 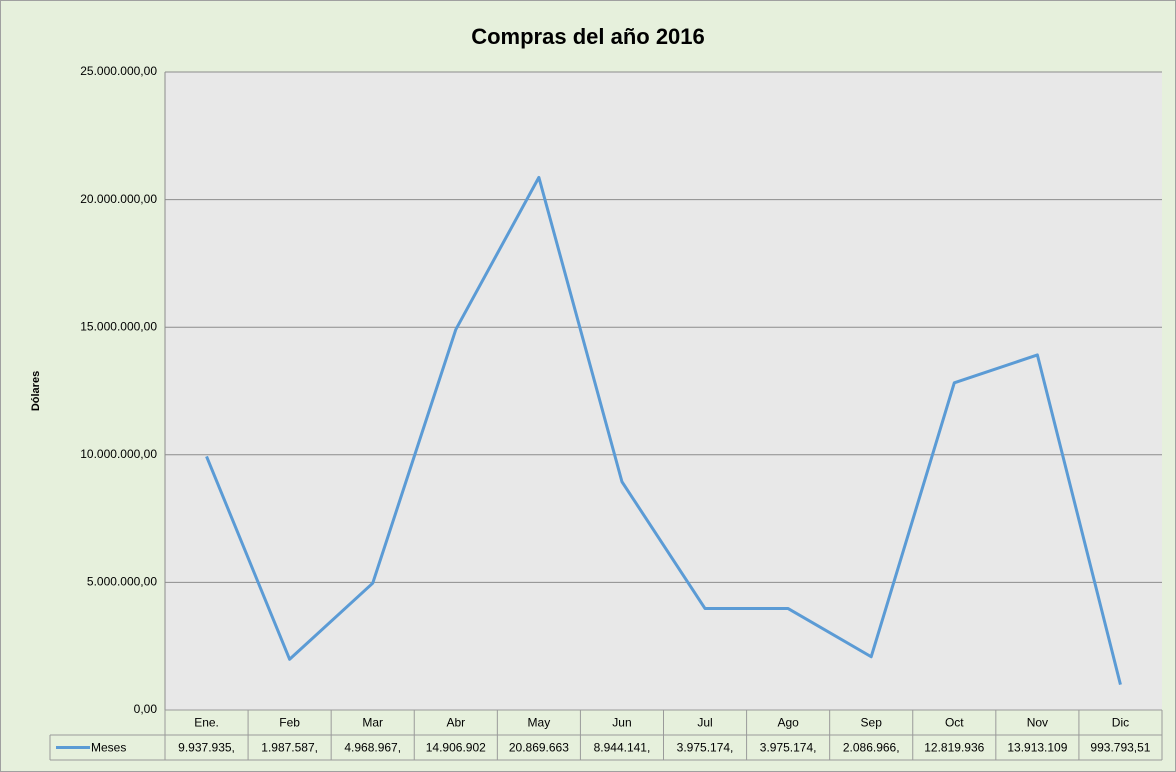 I want to click on x-tick-label: Jul, so click(x=704, y=723).